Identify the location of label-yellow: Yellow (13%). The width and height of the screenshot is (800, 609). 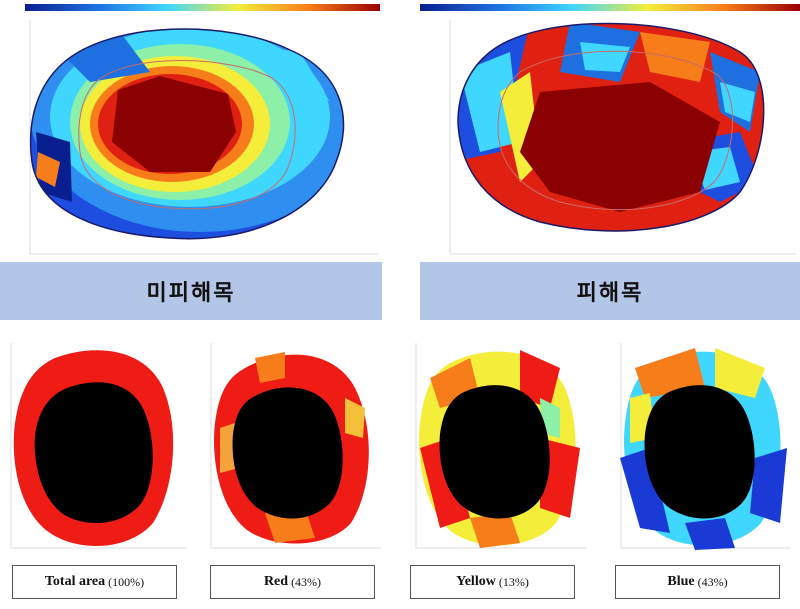
(492, 582).